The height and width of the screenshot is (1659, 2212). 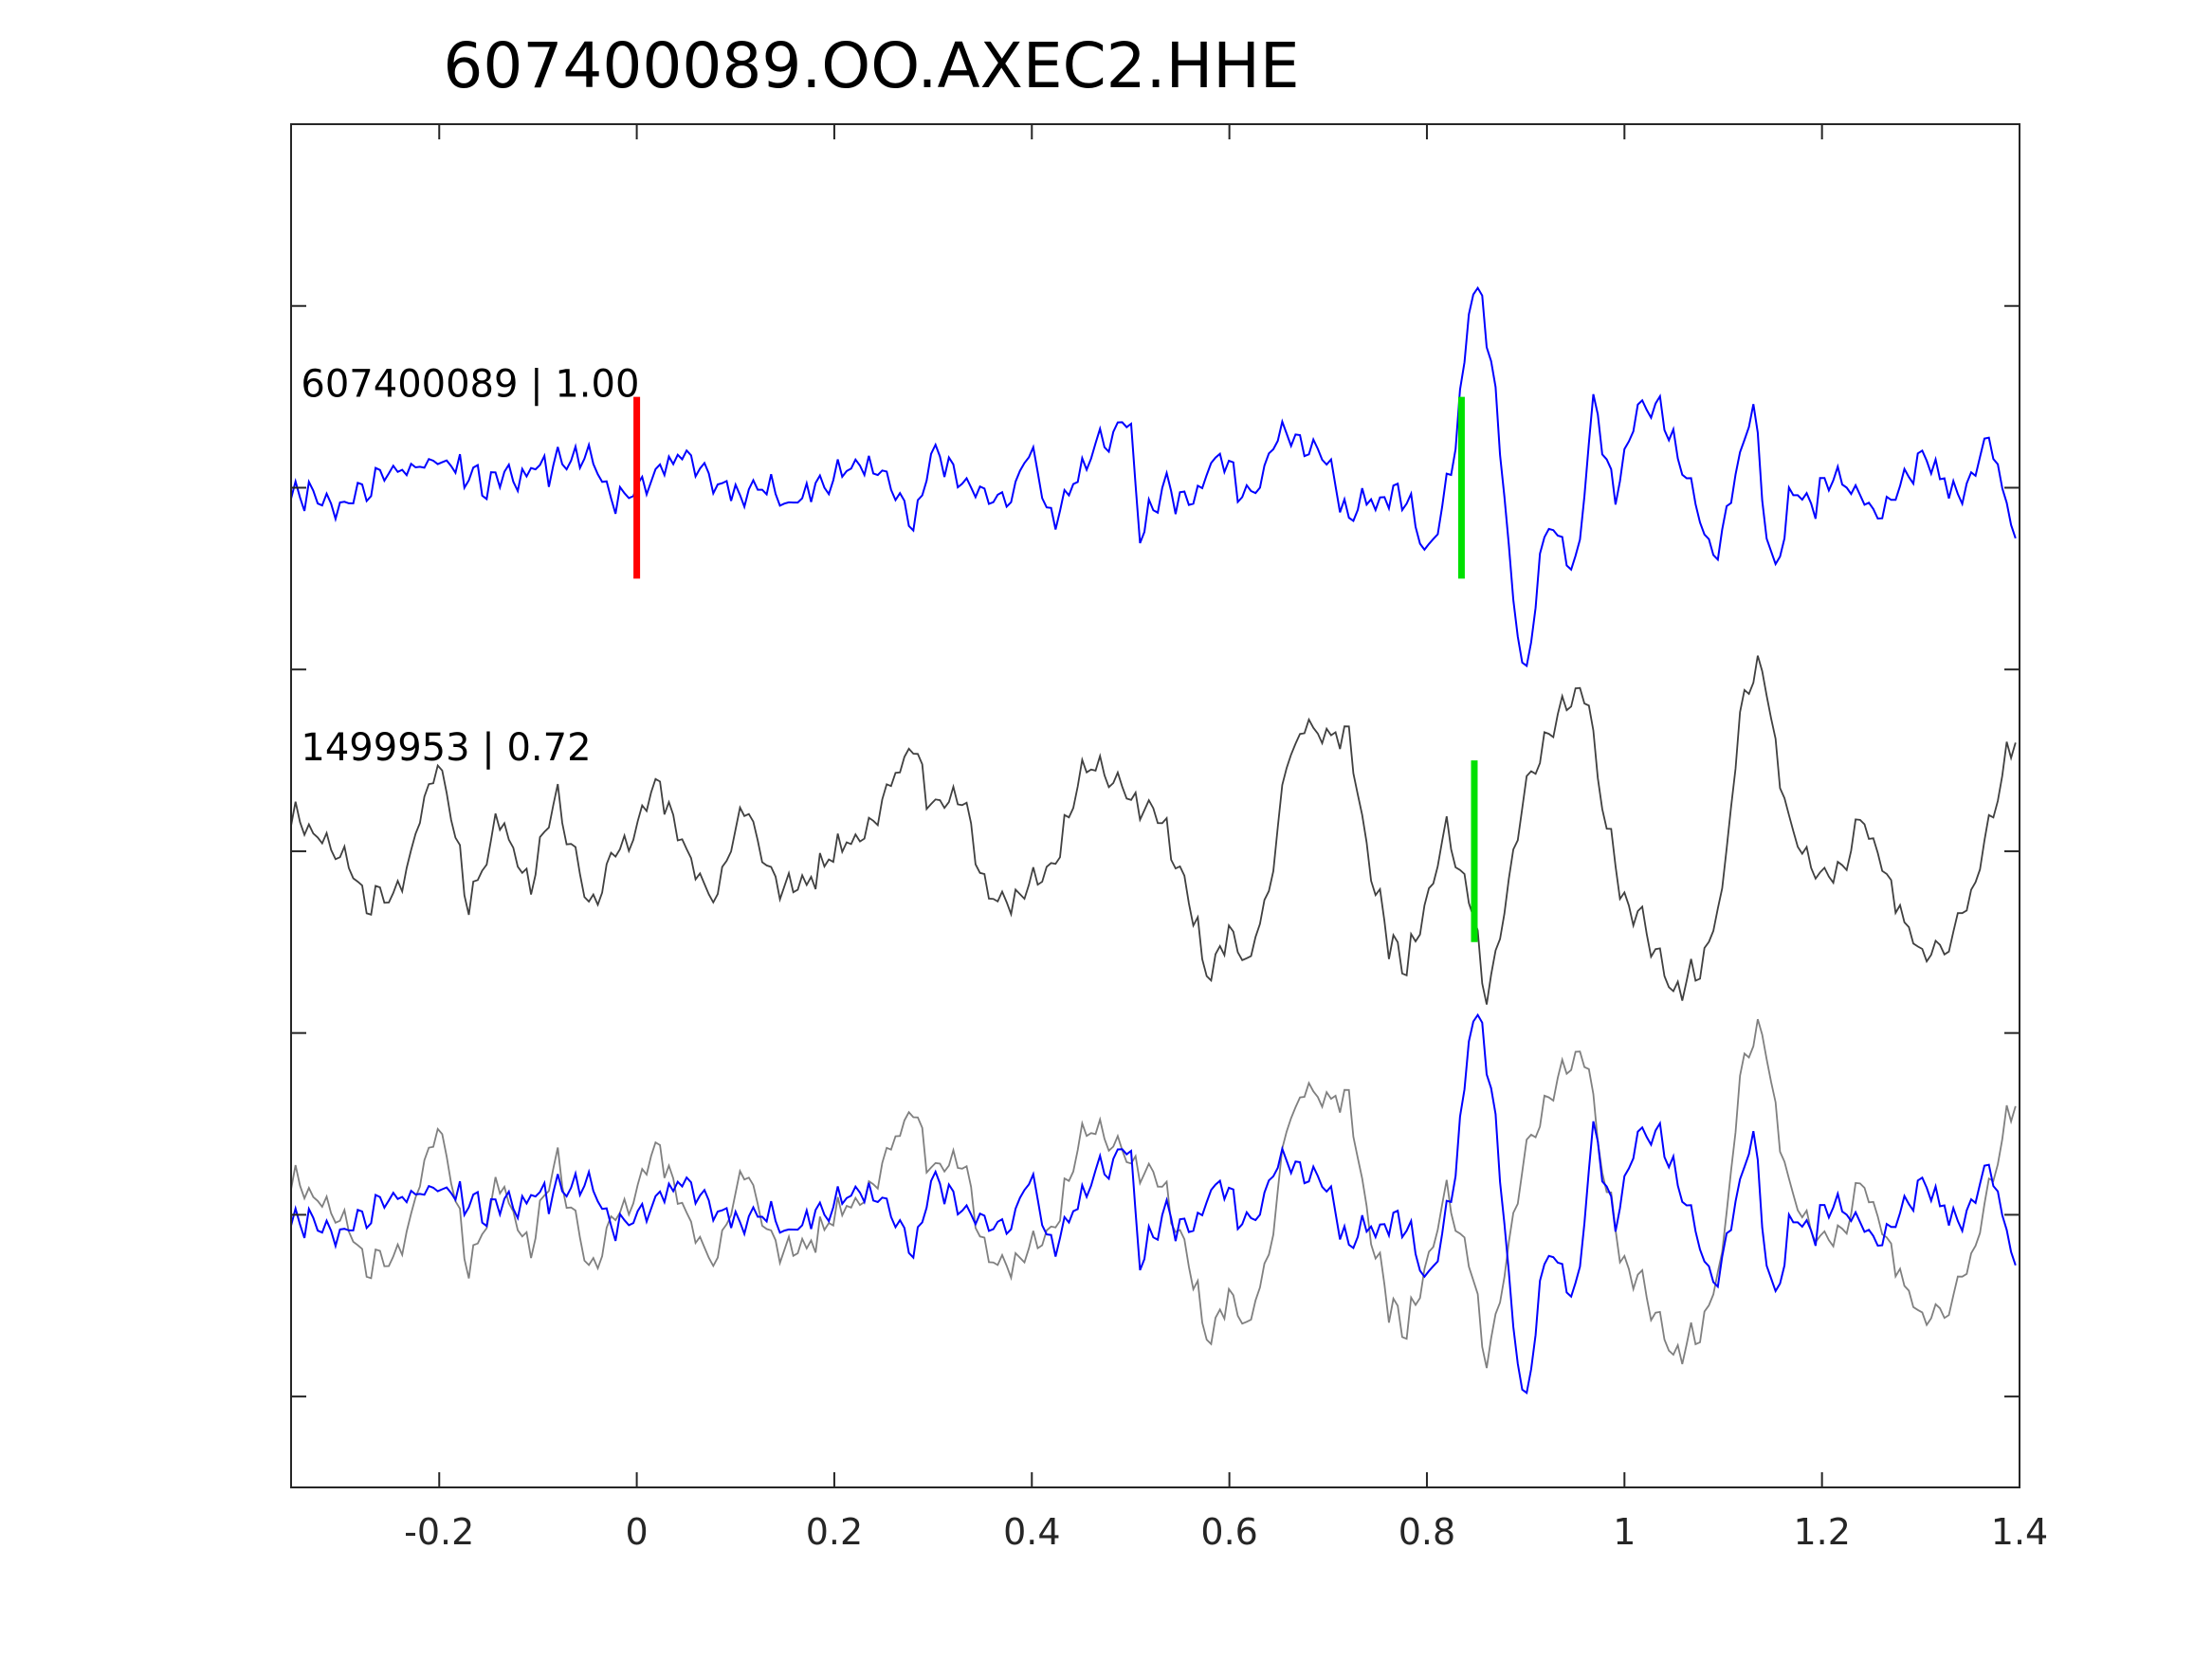 I want to click on x-tick-label-3: 0.4, so click(x=1031, y=1532).